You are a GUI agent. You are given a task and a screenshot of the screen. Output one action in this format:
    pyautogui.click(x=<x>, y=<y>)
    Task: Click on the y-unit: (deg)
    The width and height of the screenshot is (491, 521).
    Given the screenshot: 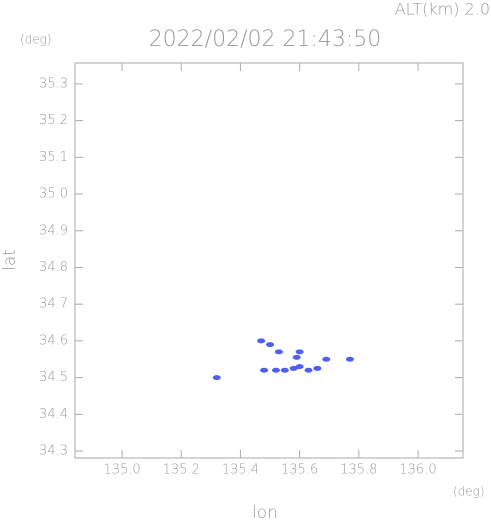 What is the action you would take?
    pyautogui.click(x=36, y=40)
    